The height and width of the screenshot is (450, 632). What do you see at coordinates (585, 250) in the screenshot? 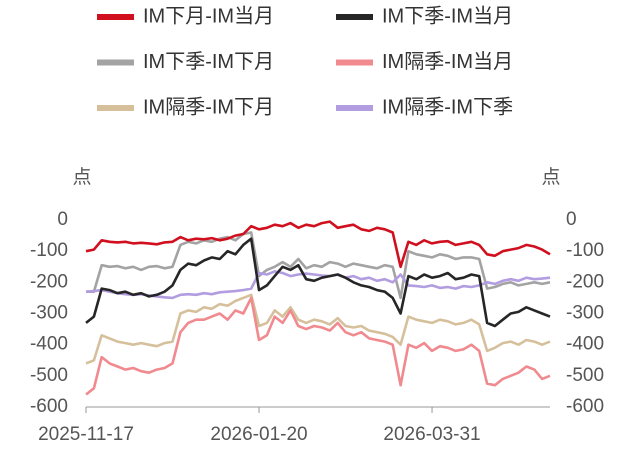
I see `y2-tick-label: -100` at bounding box center [585, 250].